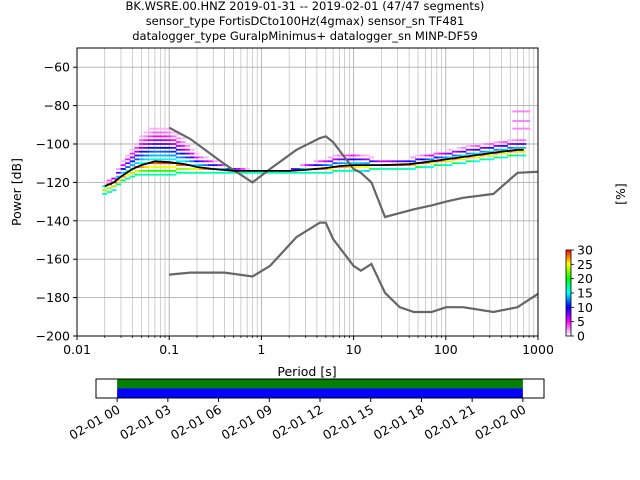 Image resolution: width=640 pixels, height=480 pixels. What do you see at coordinates (53, 259) in the screenshot?
I see `y-tick-label: −160` at bounding box center [53, 259].